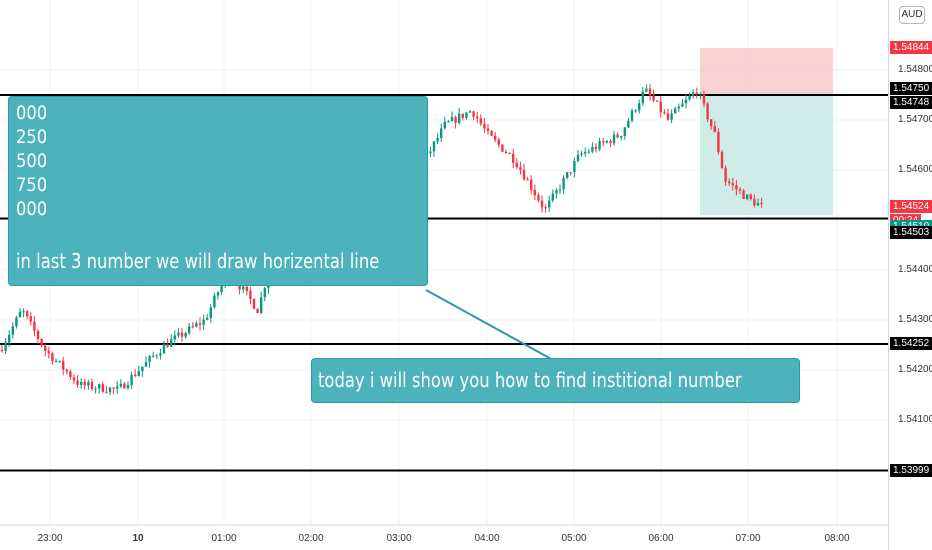  What do you see at coordinates (50, 538) in the screenshot?
I see `time-axis-label: 23:00` at bounding box center [50, 538].